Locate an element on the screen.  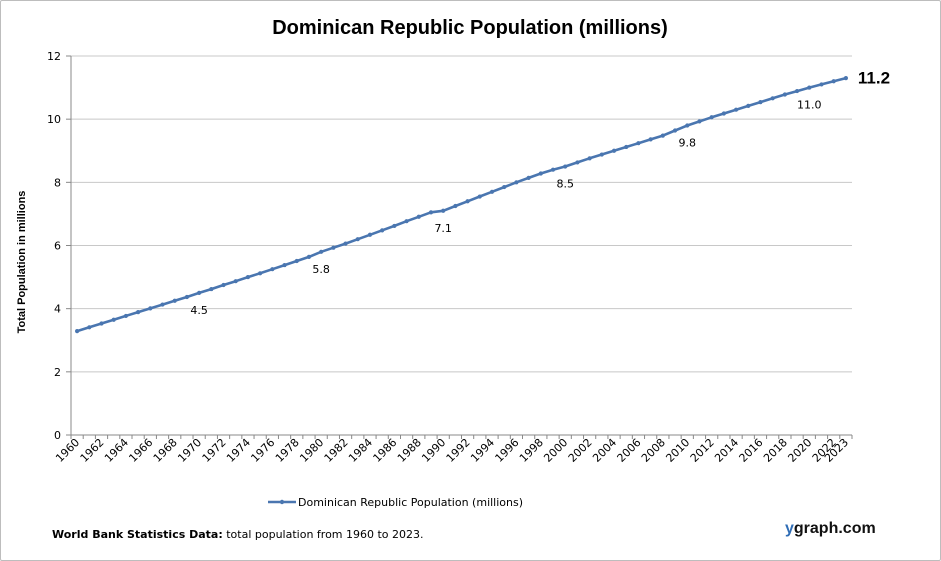
y-tick-labels: 0 2 4 6 8 10 12 is located at coordinates (54, 246).